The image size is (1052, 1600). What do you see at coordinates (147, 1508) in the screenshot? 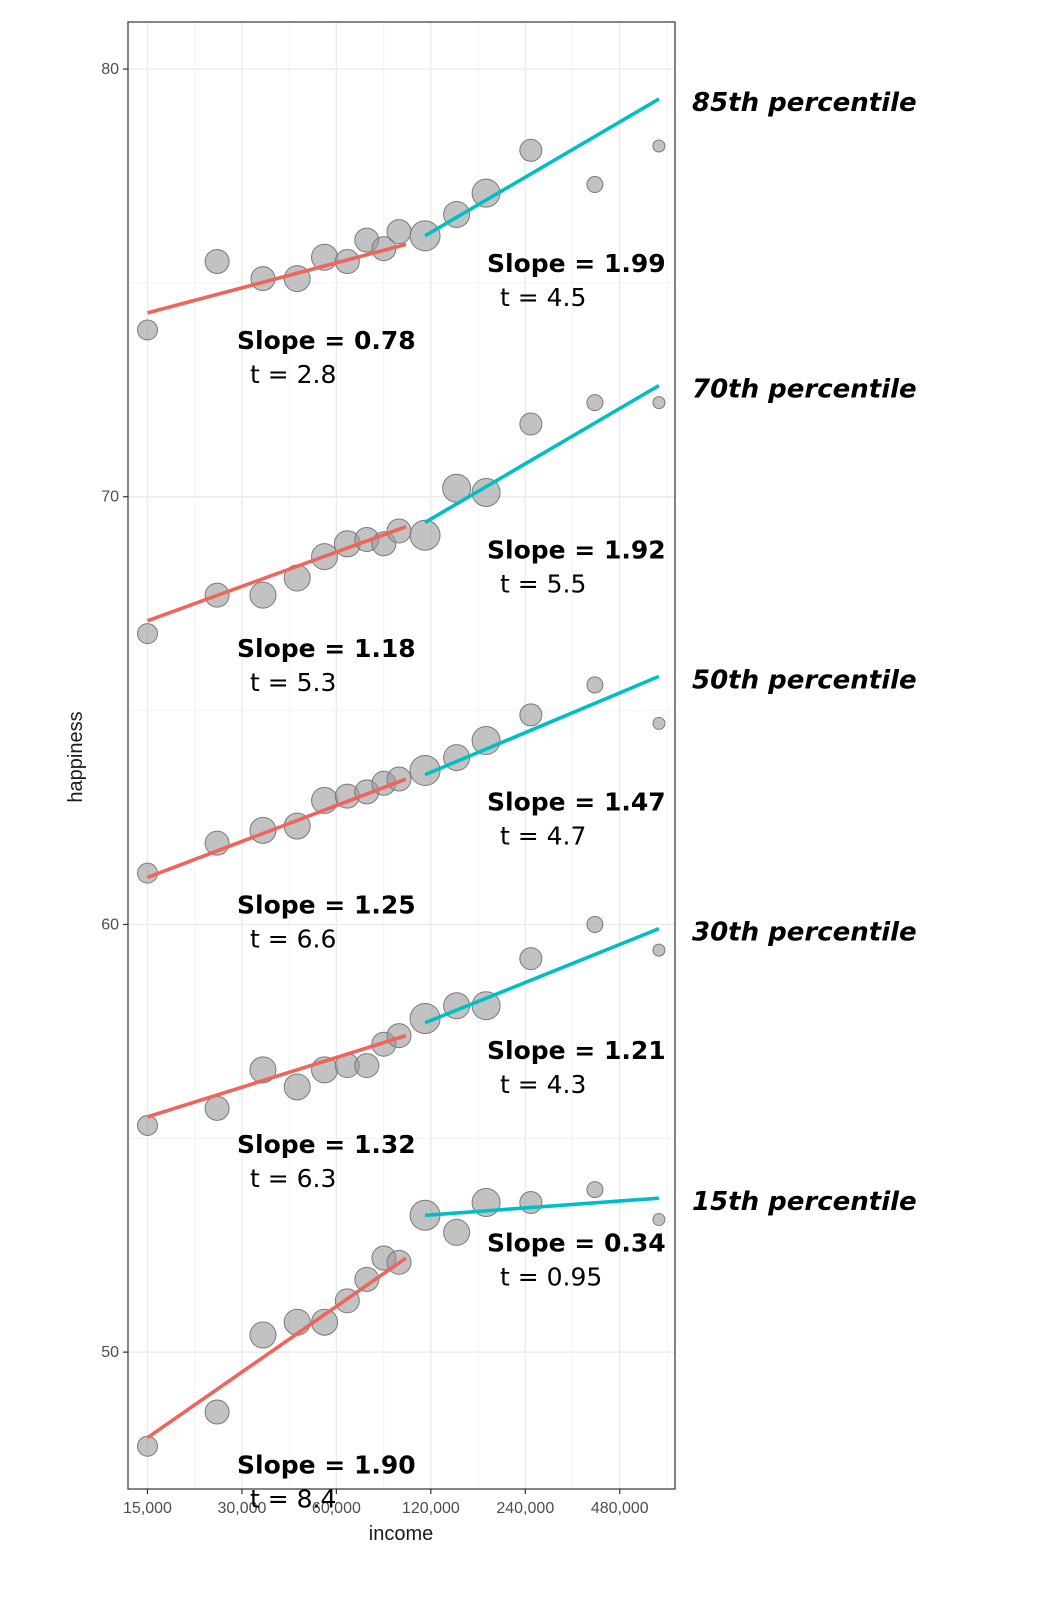
I see `x-tick-label: 15,000` at bounding box center [147, 1508].